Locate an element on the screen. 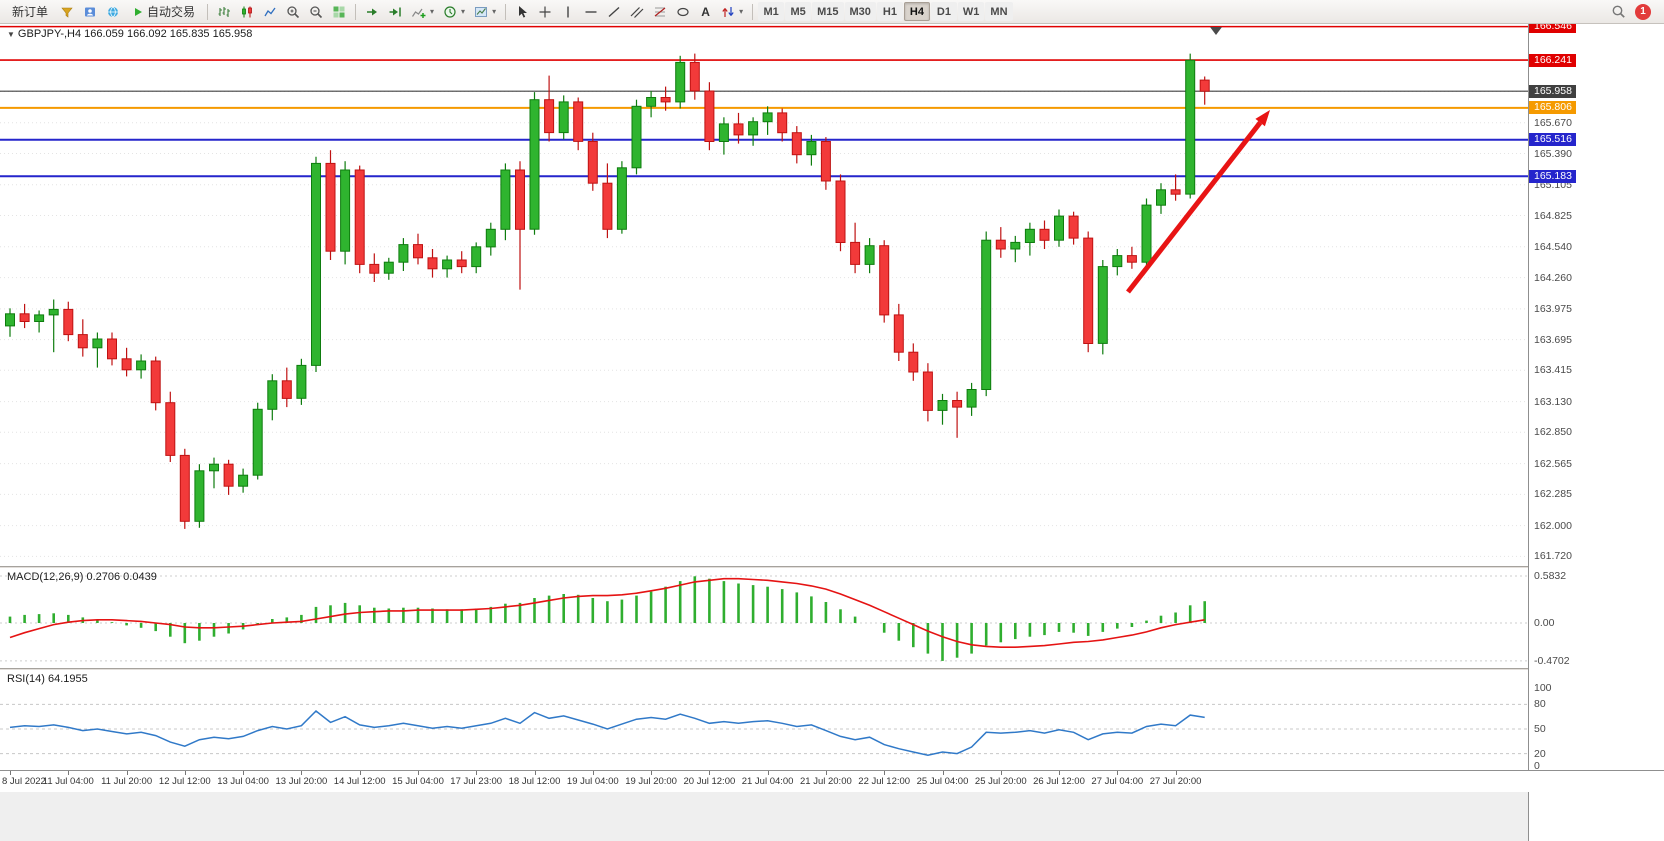  channel-button is located at coordinates (637, 12).